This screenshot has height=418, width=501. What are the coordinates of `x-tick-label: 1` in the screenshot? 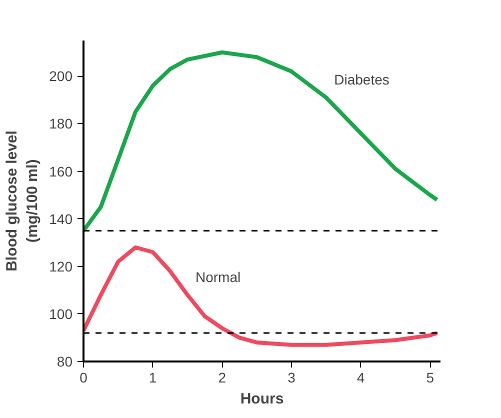 It's located at (152, 378).